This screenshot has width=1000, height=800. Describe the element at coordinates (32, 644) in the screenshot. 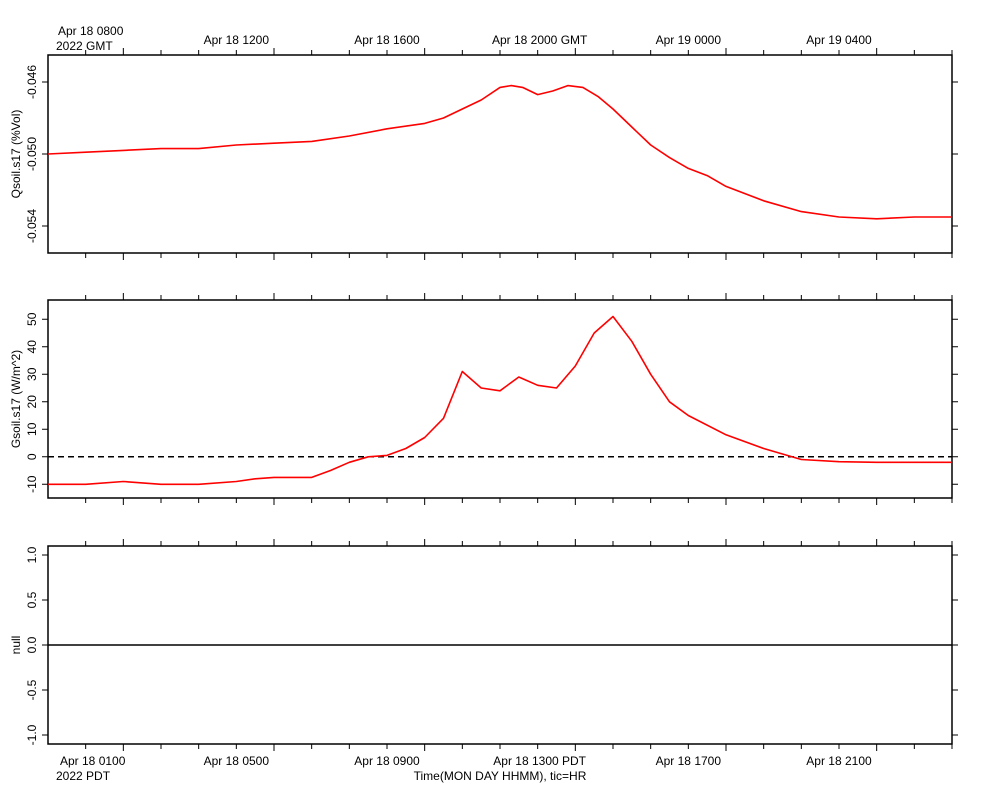

I see `y-tick-label: 0.0` at that location.